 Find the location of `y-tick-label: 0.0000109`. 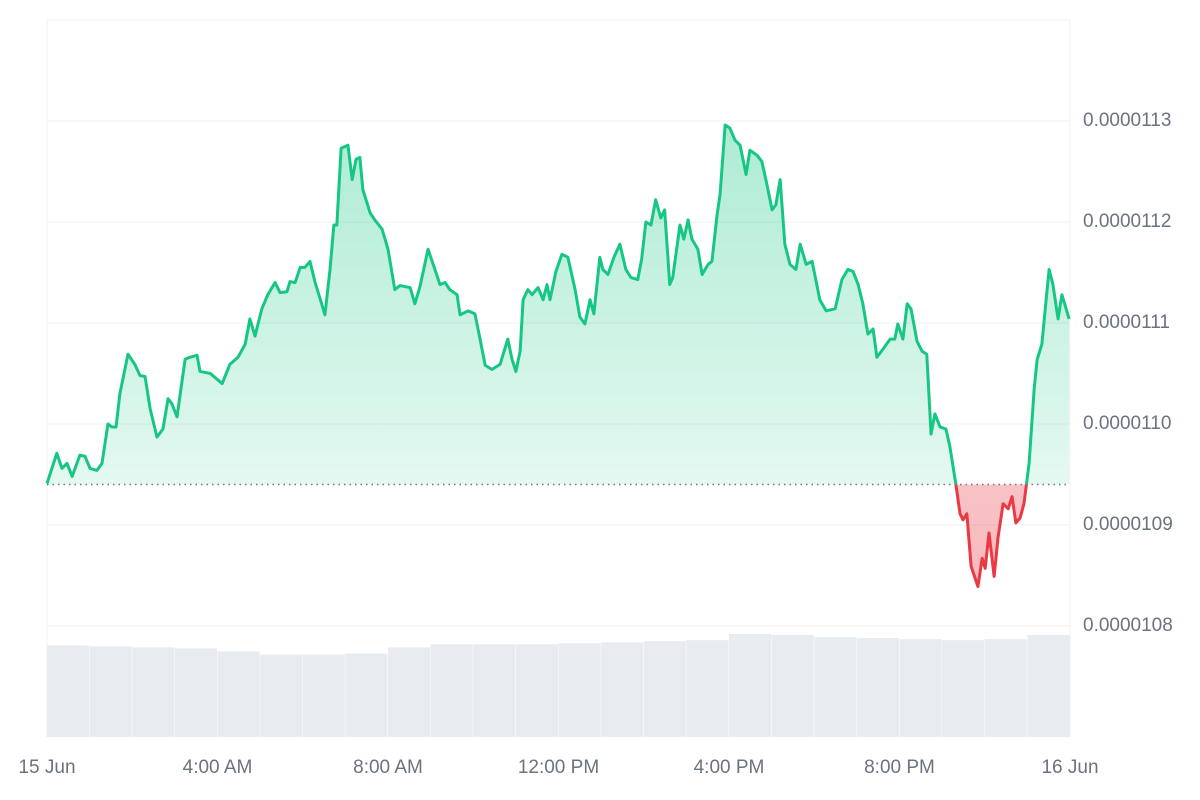

y-tick-label: 0.0000109 is located at coordinates (1128, 524).